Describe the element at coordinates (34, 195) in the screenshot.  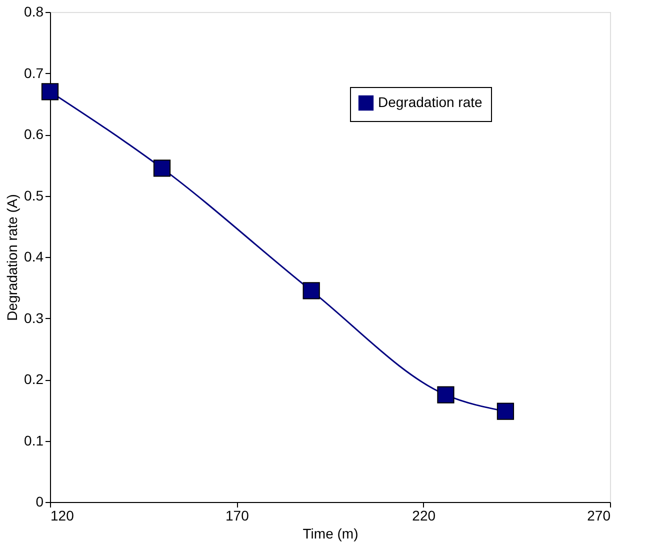
I see `y-tick-label: 0.5` at that location.